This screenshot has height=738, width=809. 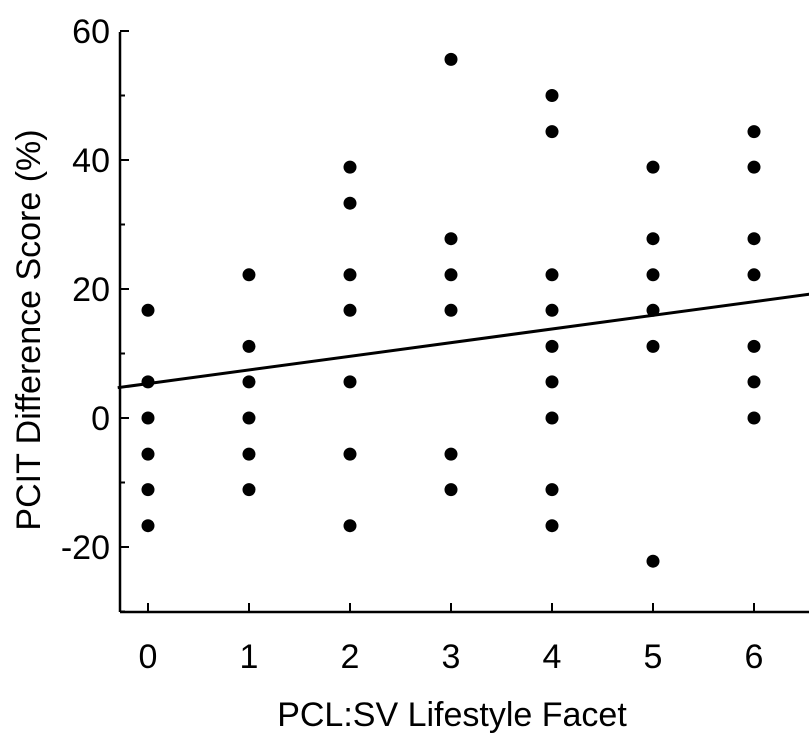 I want to click on x-tick-label: 0, so click(x=148, y=657).